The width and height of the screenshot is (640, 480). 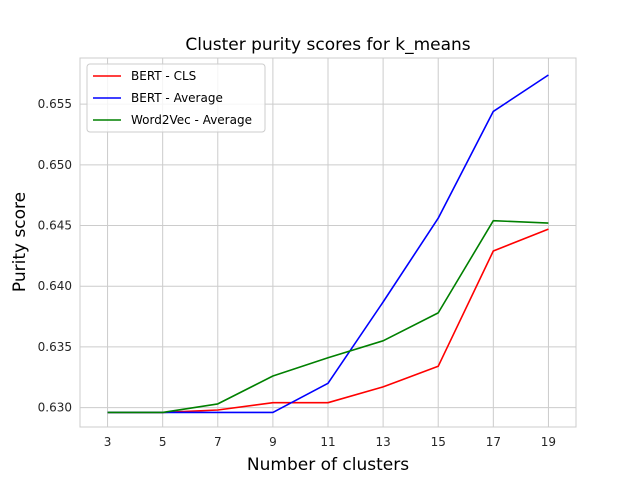 What do you see at coordinates (438, 442) in the screenshot?
I see `x-tick-label: 15` at bounding box center [438, 442].